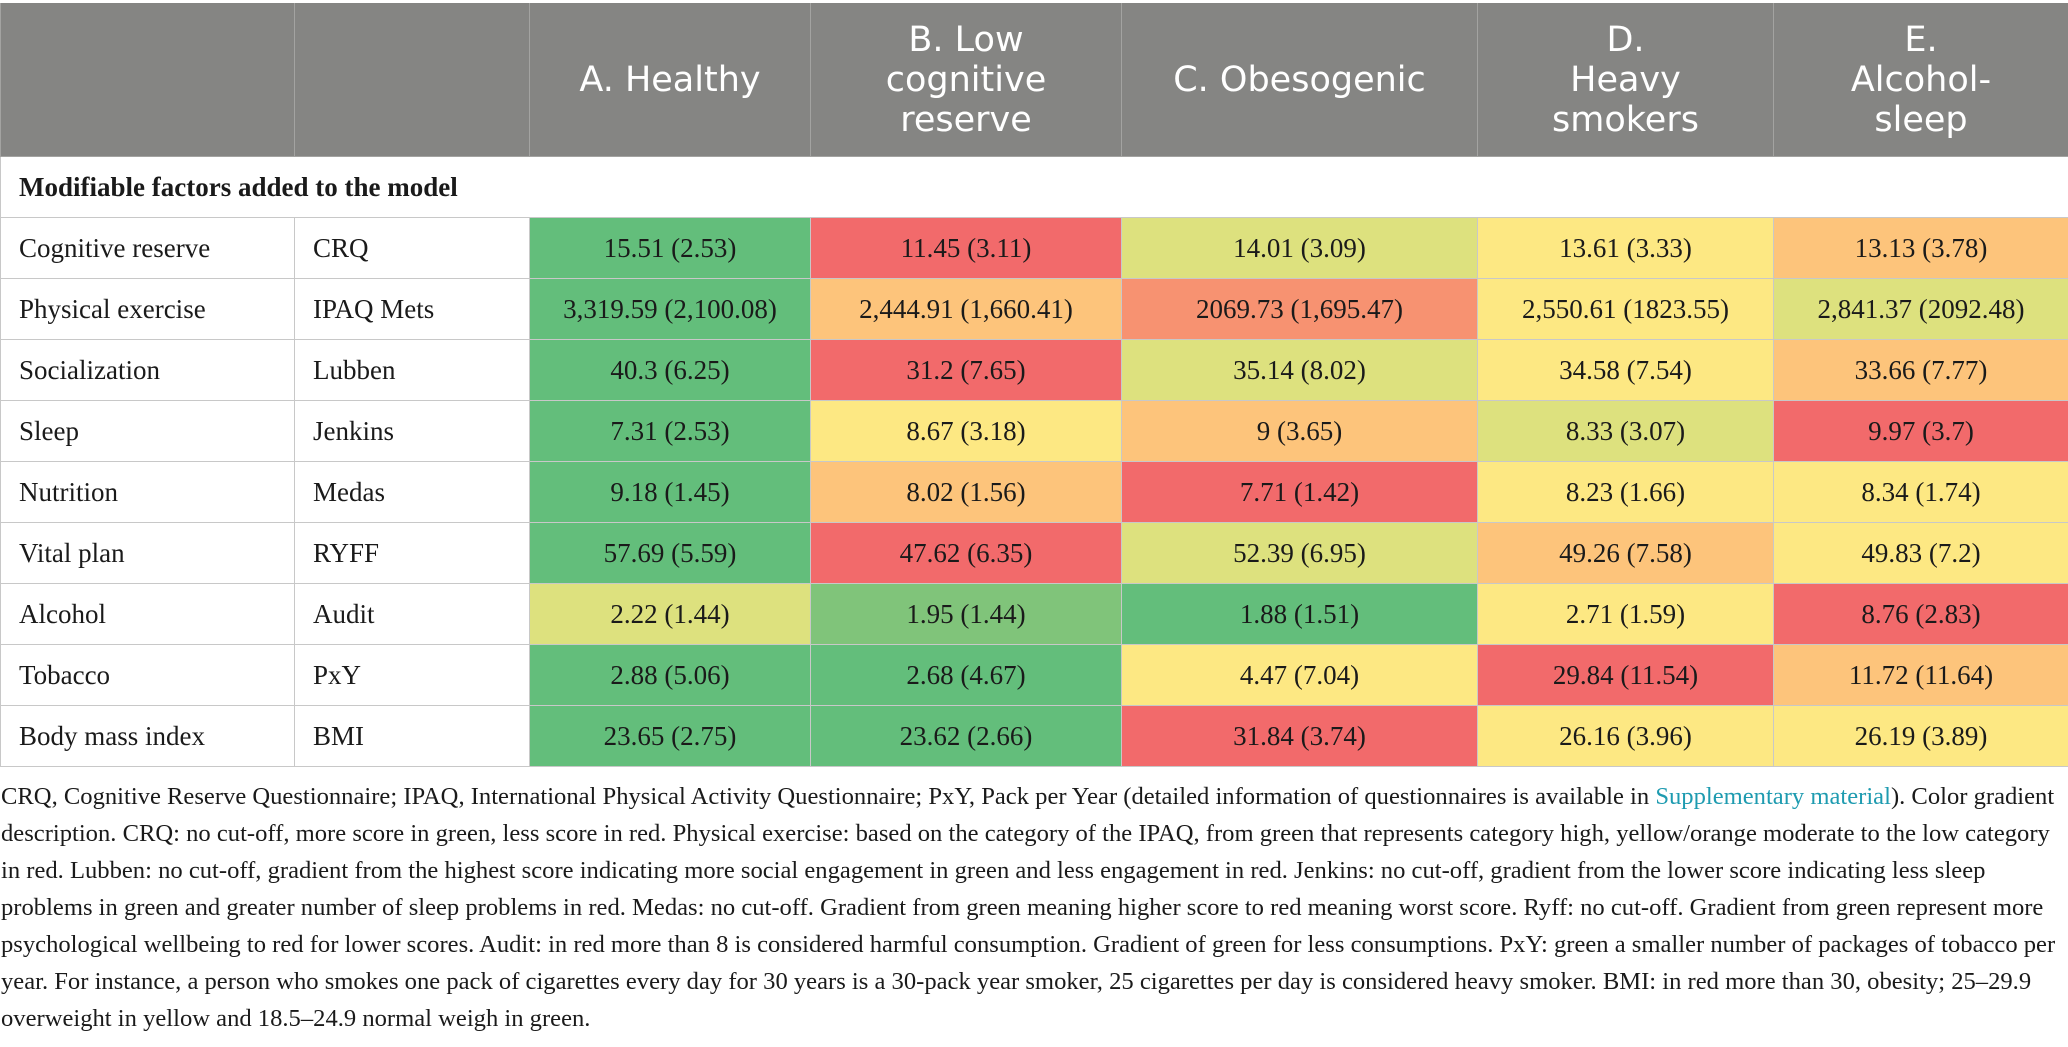 This screenshot has width=2068, height=1047. I want to click on measure-label: CRQ, so click(412, 248).